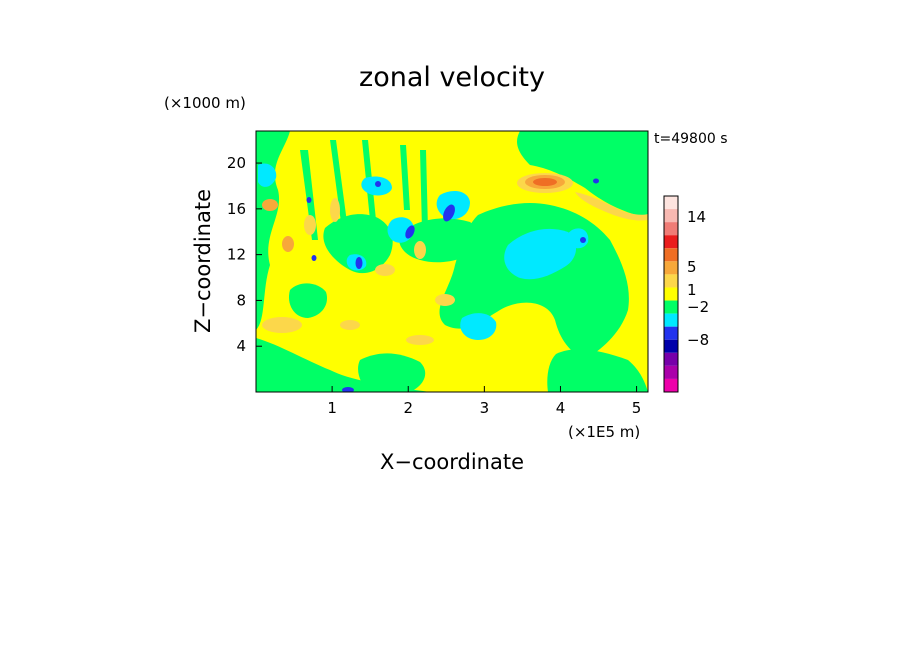 This screenshot has width=904, height=654. I want to click on colorbar-tick-label: 1, so click(692, 290).